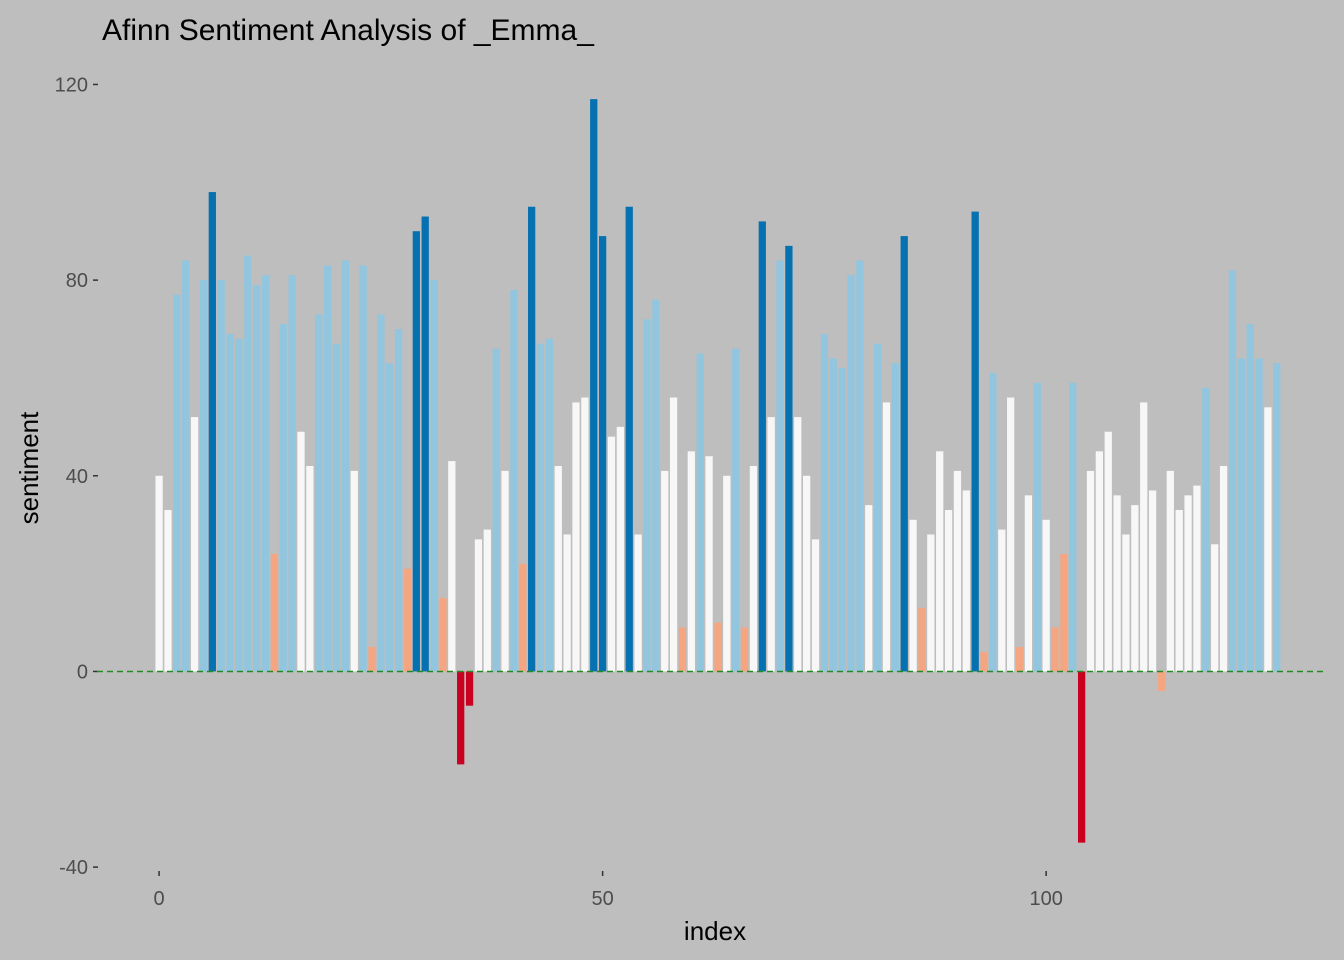 Image resolution: width=1344 pixels, height=960 pixels. I want to click on y-tick-label: 40, so click(77, 477).